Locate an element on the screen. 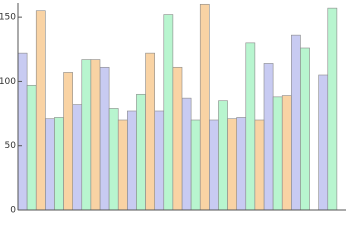 The height and width of the screenshot is (240, 360). y-tick-label: 0 is located at coordinates (13, 211).